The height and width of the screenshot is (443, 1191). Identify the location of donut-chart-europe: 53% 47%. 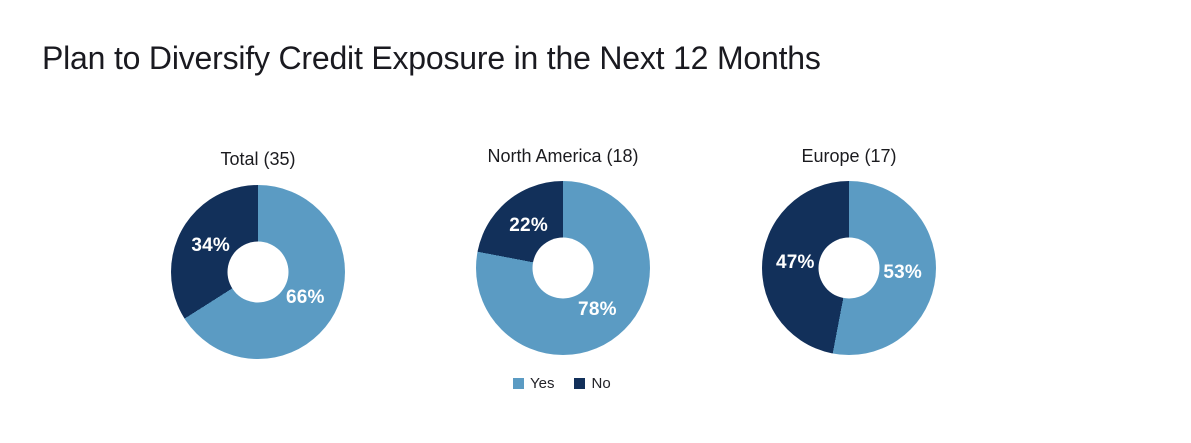
(849, 268).